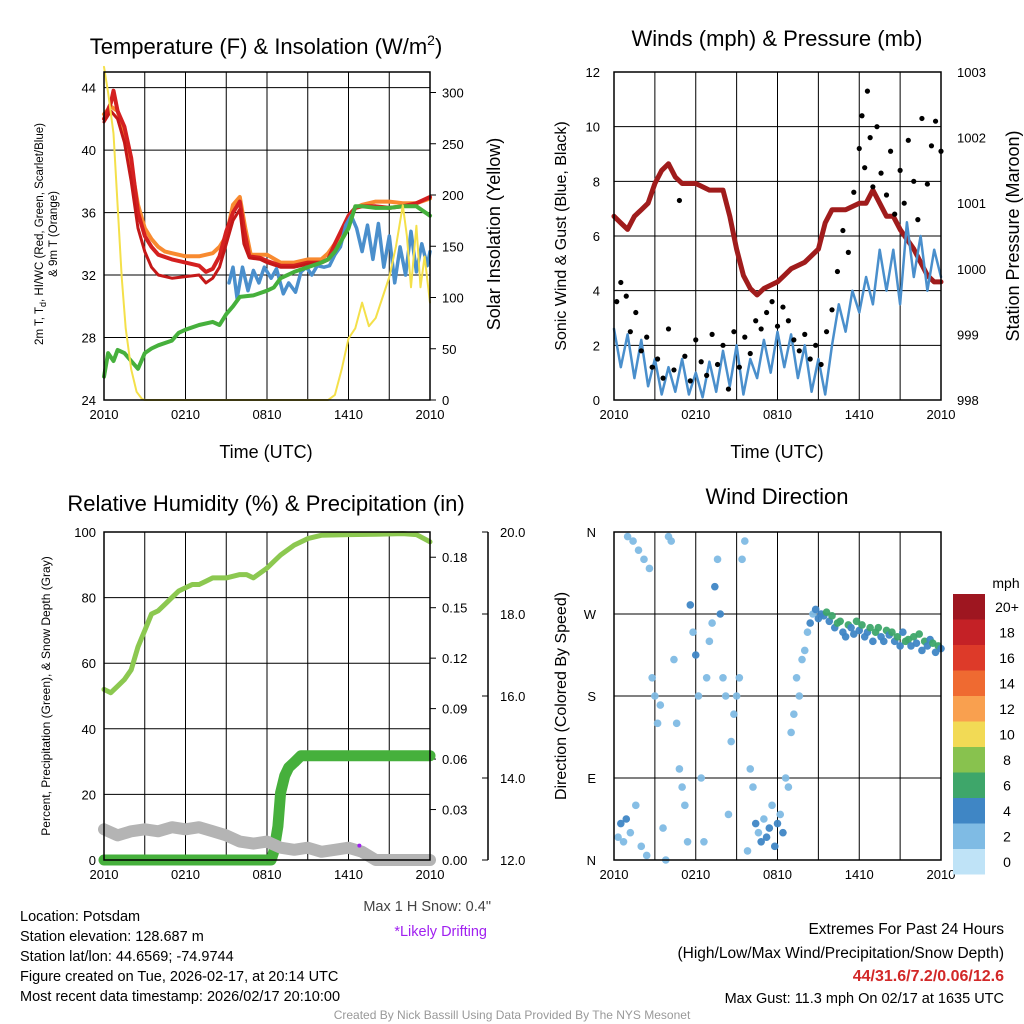 This screenshot has width=1024, height=1024. I want to click on plot-frame, so click(267, 236).